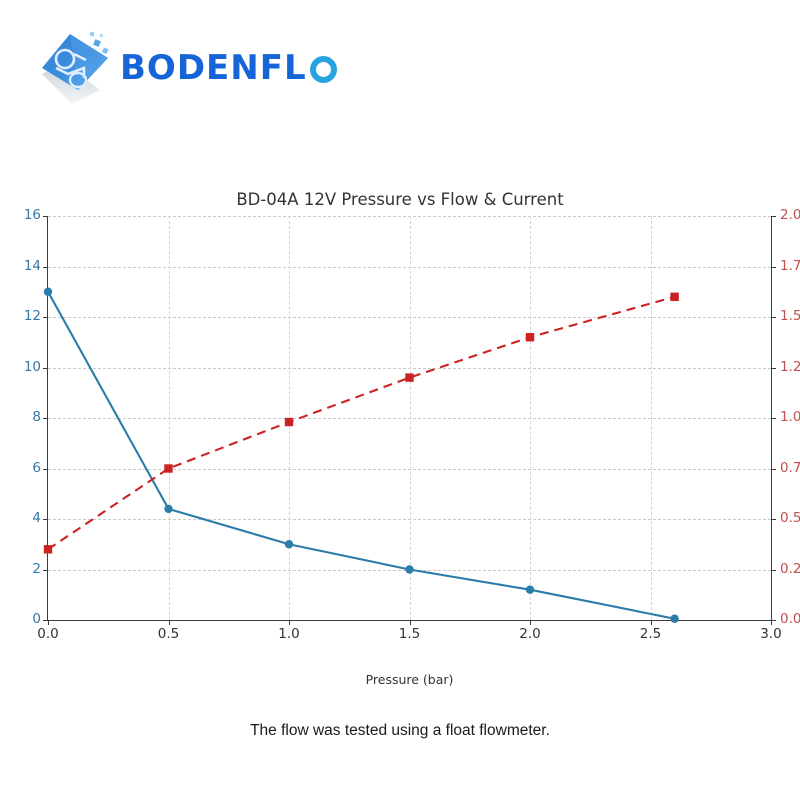 The image size is (800, 800). What do you see at coordinates (228, 68) in the screenshot?
I see `brand-wordmark: BODENFL` at bounding box center [228, 68].